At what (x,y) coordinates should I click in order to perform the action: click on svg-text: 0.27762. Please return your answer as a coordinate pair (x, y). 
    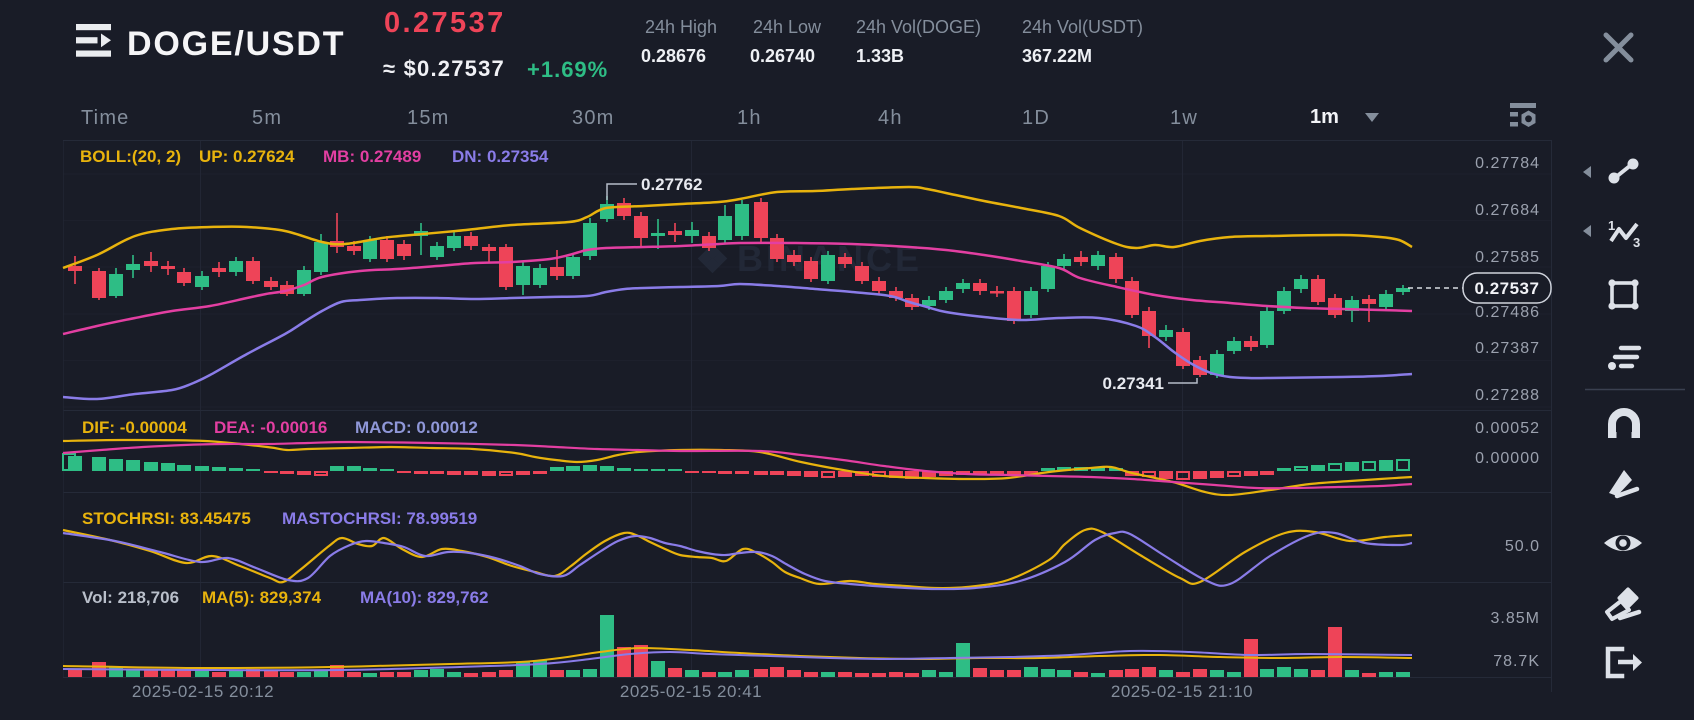
    Looking at the image, I should click on (671, 184).